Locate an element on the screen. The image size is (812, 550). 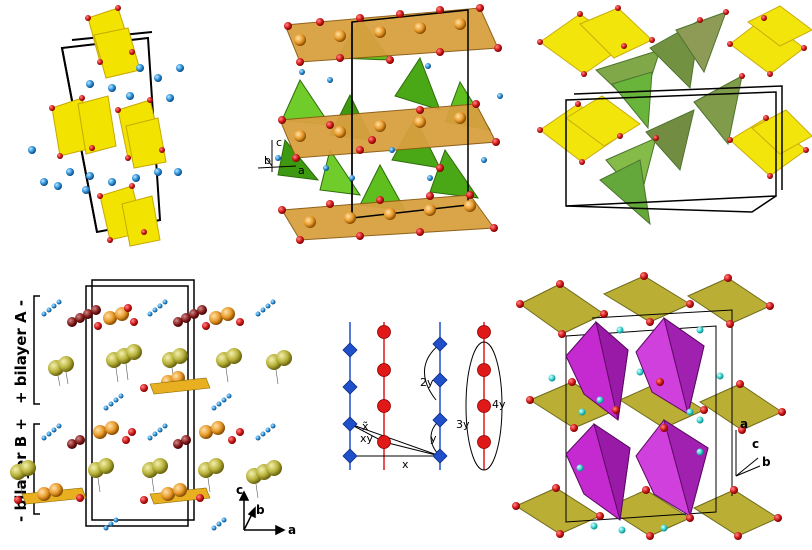
panel-b-orange-atoms is located at coordinates (385, 123).